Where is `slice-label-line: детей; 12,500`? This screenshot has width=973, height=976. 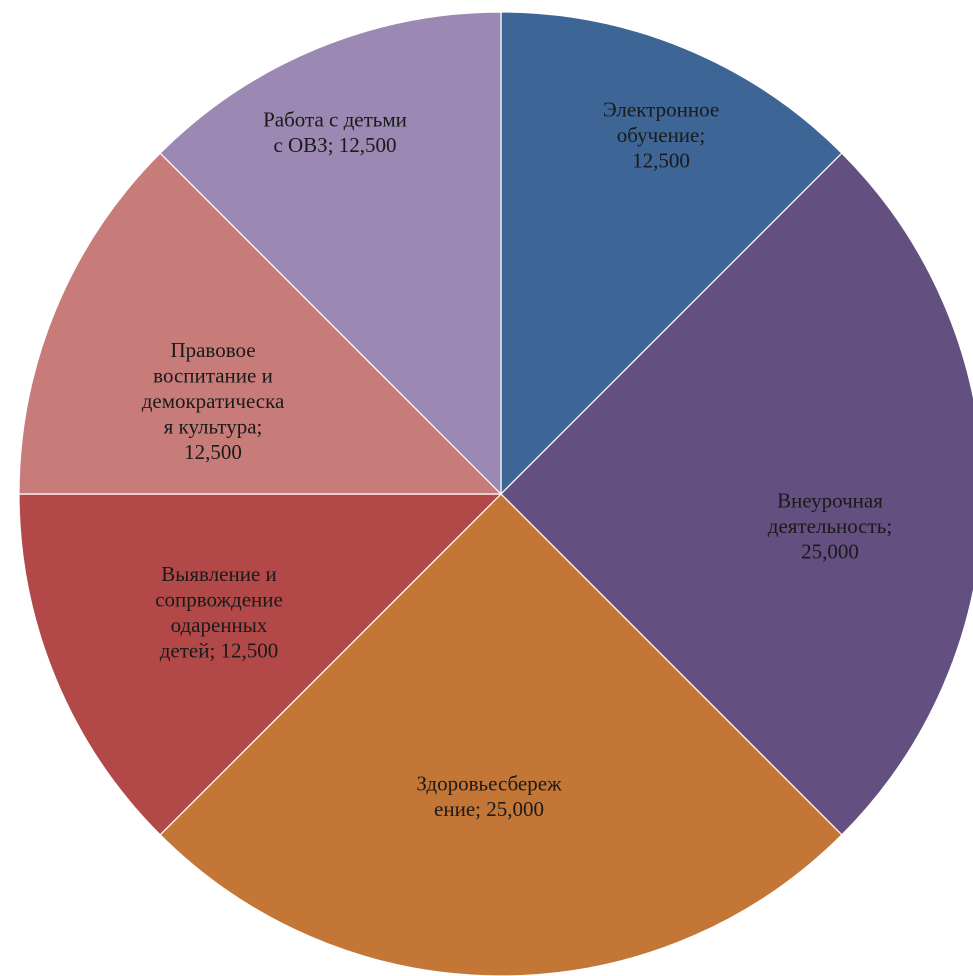
slice-label-line: детей; 12,500 is located at coordinates (219, 650).